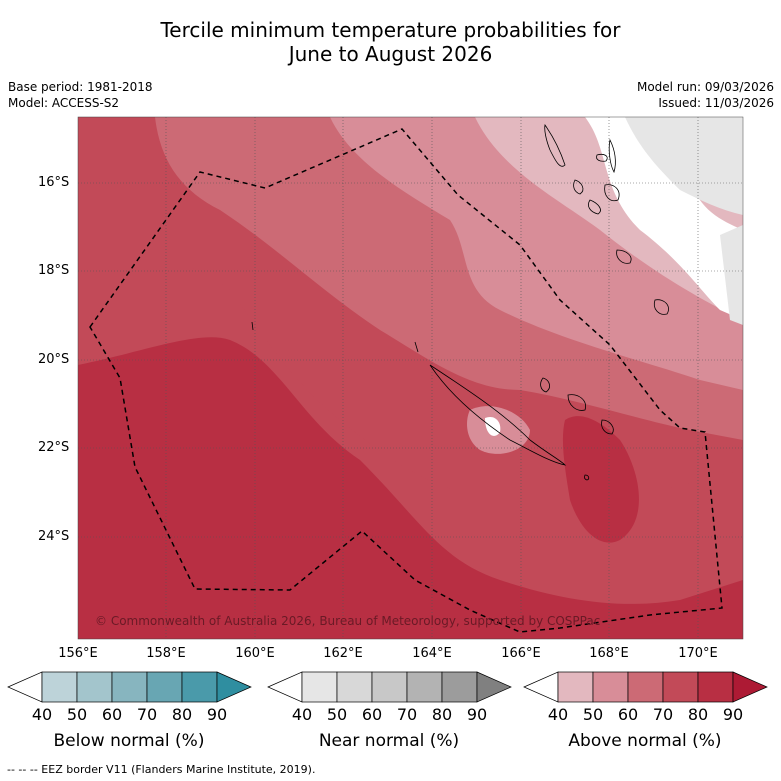 This screenshot has height=781, width=781. Describe the element at coordinates (25, 687) in the screenshot. I see `colorbar-below-low-arrow` at that location.